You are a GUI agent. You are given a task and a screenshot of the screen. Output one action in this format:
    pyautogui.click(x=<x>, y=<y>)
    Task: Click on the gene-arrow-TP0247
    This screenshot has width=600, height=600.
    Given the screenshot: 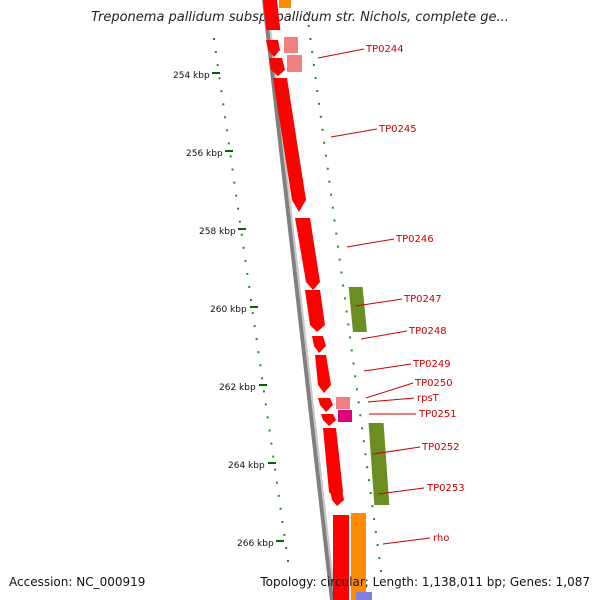 What is the action you would take?
    pyautogui.click(x=315, y=311)
    